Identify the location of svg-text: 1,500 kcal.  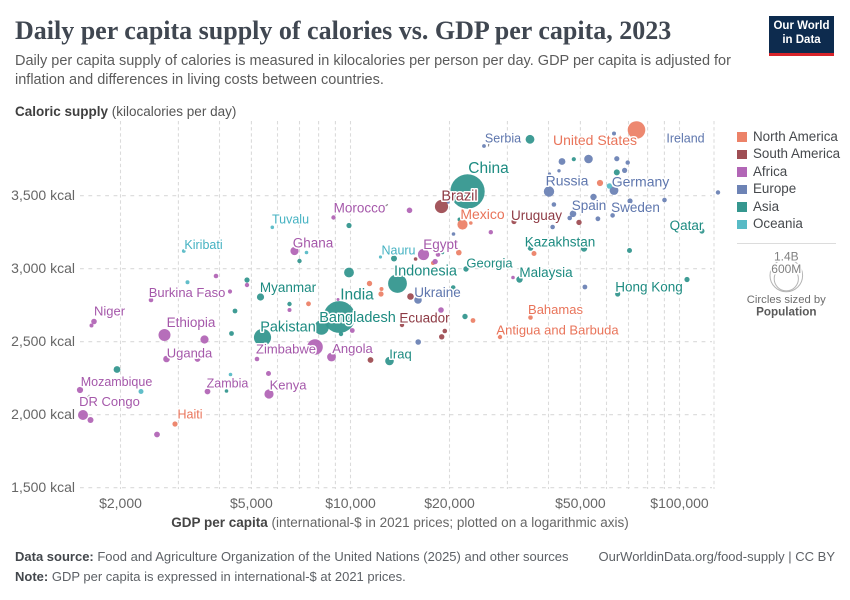
(43, 487).